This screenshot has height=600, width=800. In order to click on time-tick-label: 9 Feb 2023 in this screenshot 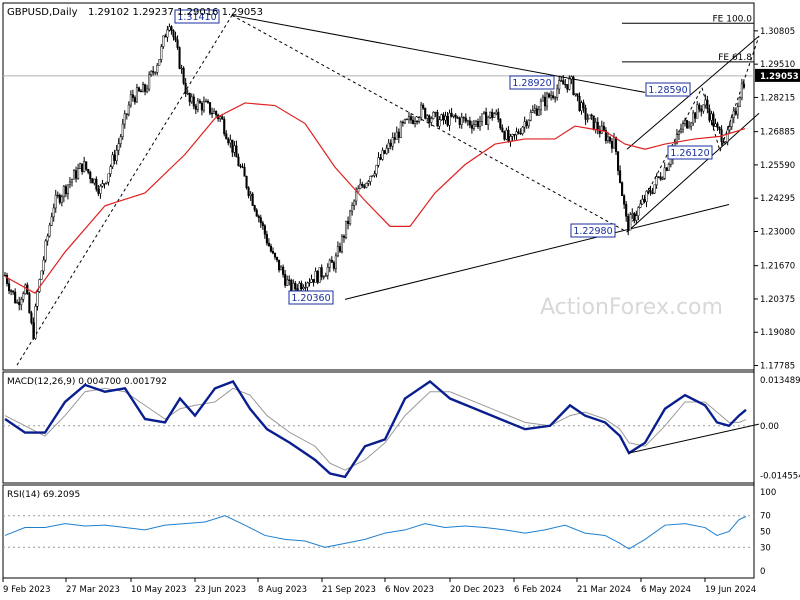, I will do `click(27, 590)`.